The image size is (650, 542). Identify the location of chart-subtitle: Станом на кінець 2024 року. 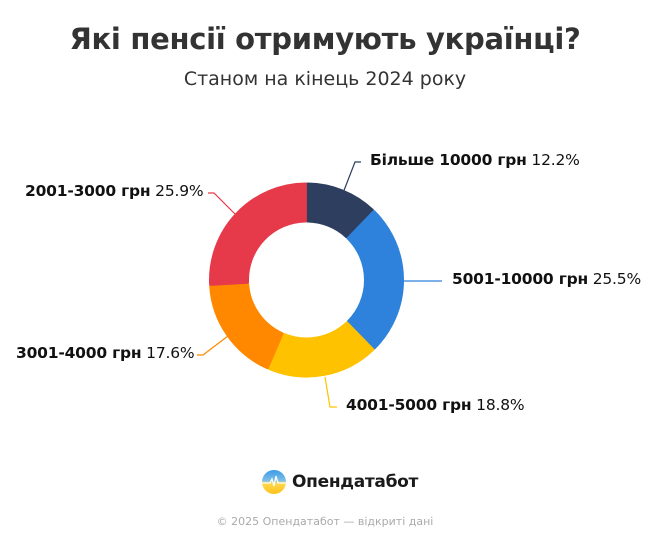
(325, 79).